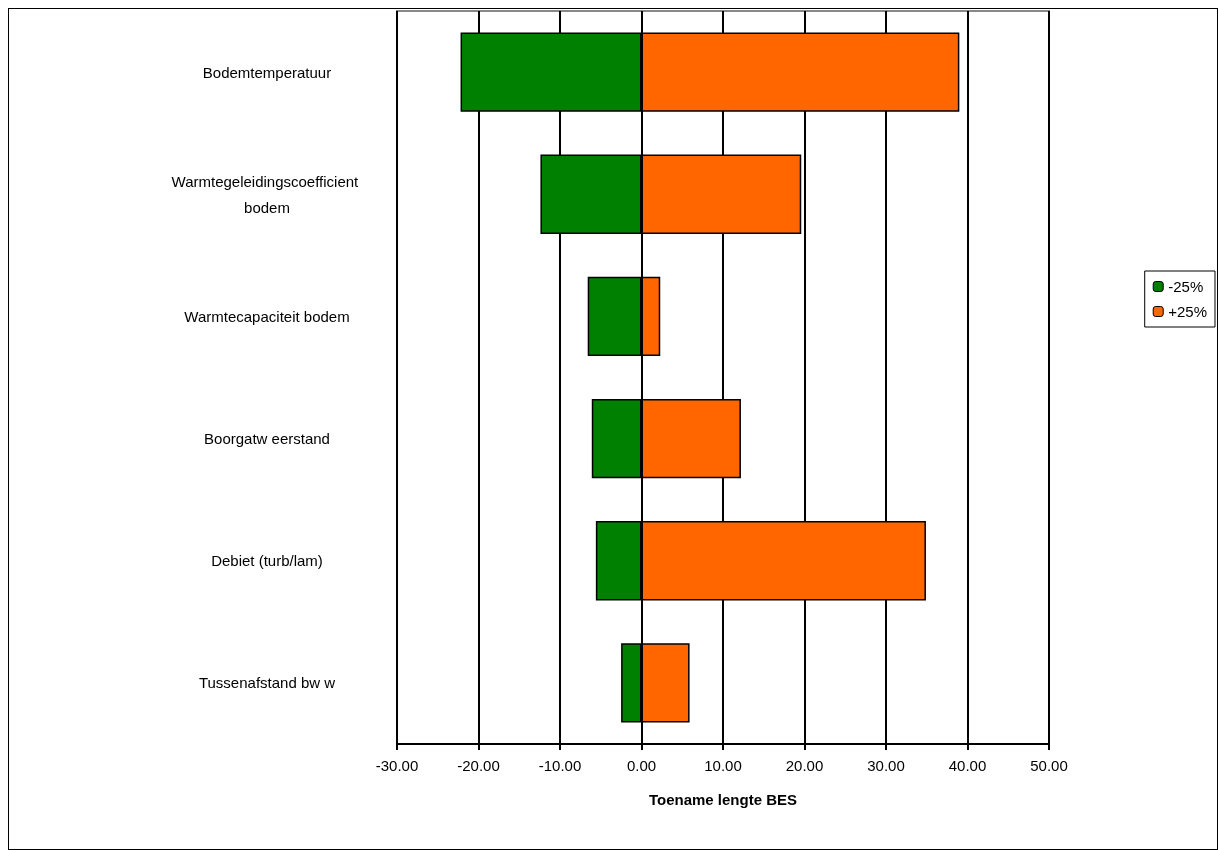 This screenshot has width=1218, height=850. I want to click on x-tick-label: -10.00, so click(560, 765).